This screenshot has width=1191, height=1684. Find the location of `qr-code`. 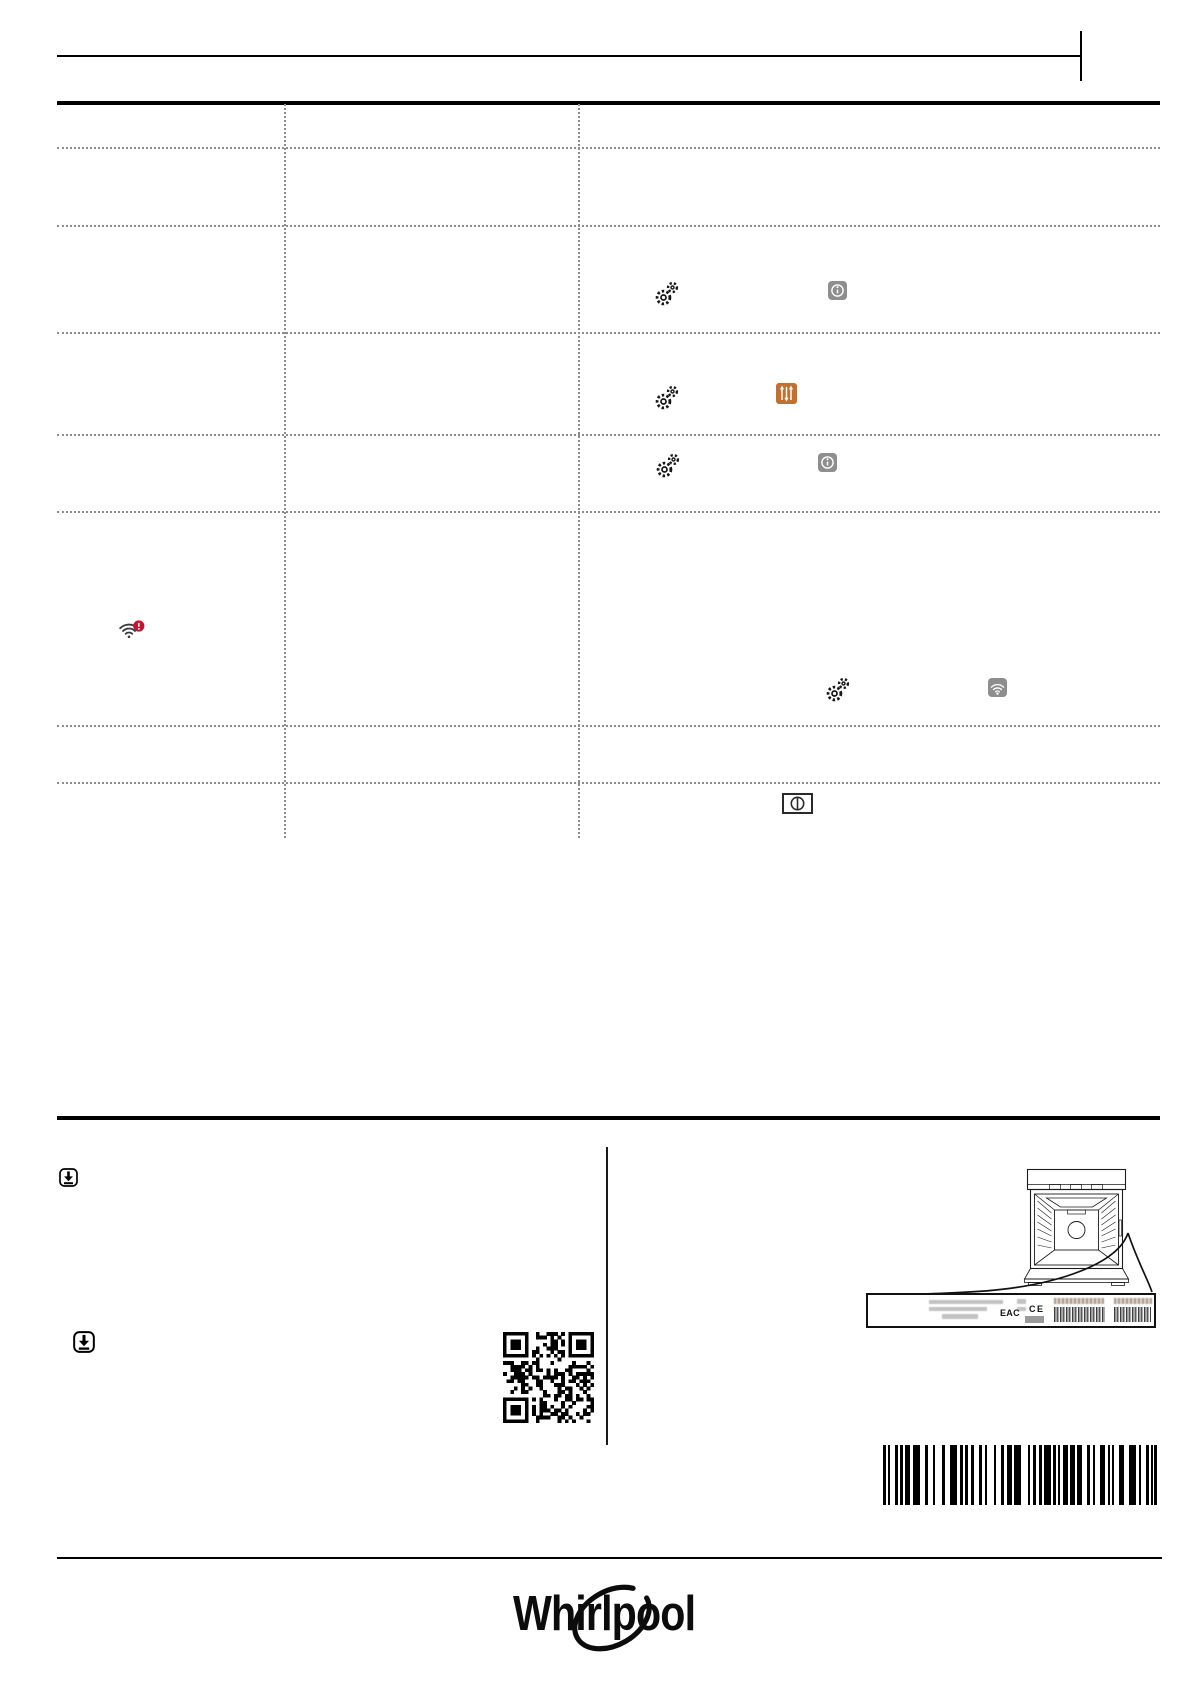

qr-code is located at coordinates (548, 1377).